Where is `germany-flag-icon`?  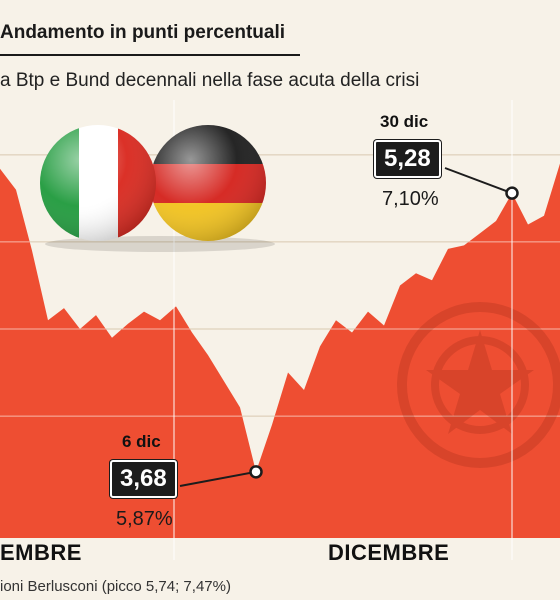
germany-flag-icon is located at coordinates (208, 183).